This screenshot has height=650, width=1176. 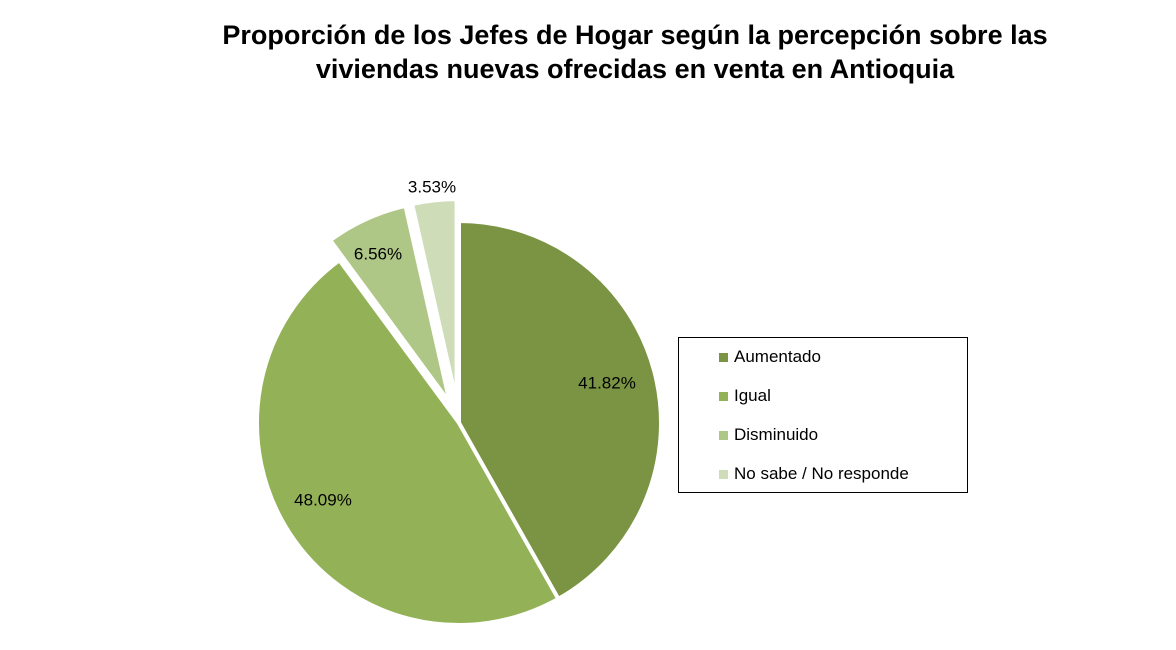 I want to click on legend-item: Aumentado, so click(x=770, y=357).